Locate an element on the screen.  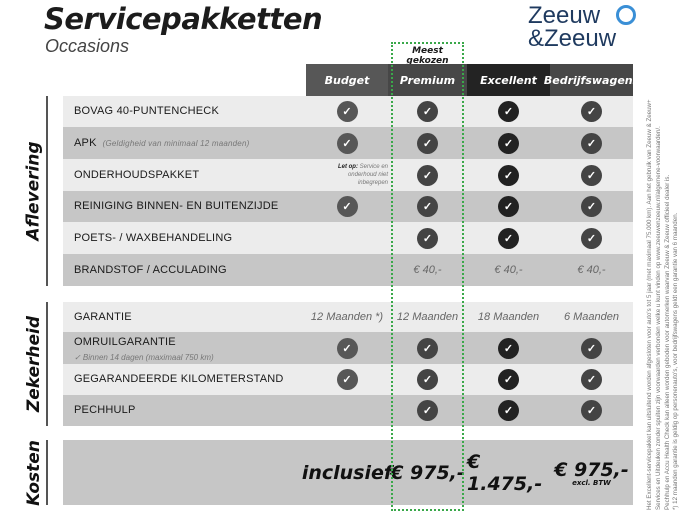
cell-bedrijfswagens: 6 Maanden is located at coordinates (591, 317).